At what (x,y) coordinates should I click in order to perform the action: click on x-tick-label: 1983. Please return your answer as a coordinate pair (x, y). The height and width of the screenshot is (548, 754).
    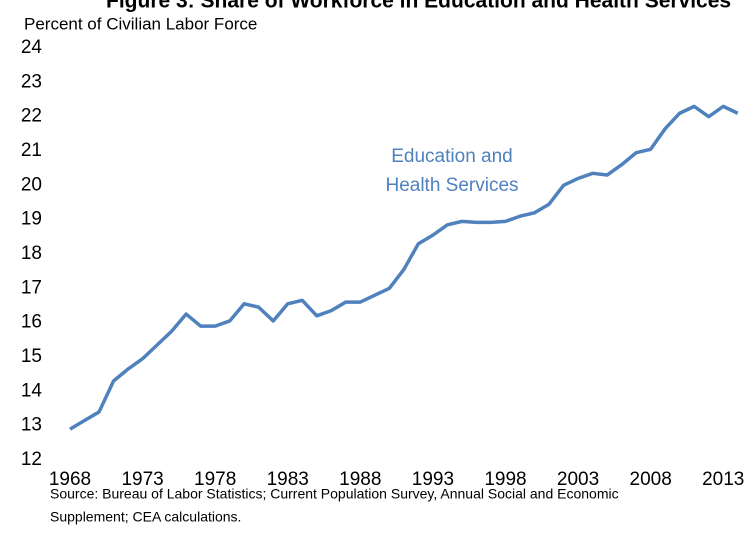
    Looking at the image, I should click on (288, 479).